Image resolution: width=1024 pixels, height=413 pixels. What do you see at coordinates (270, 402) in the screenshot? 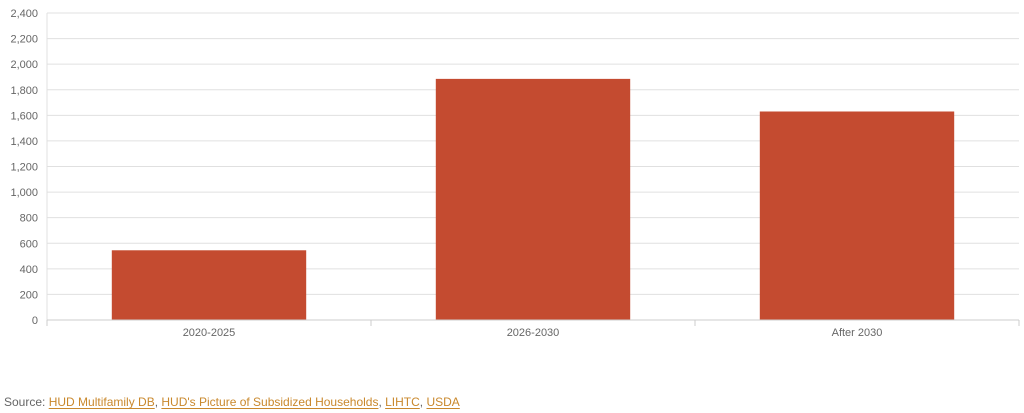
I see `source-link-hud-picture-of-subsidized-households: HUD's Picture of Subsidized Households` at bounding box center [270, 402].